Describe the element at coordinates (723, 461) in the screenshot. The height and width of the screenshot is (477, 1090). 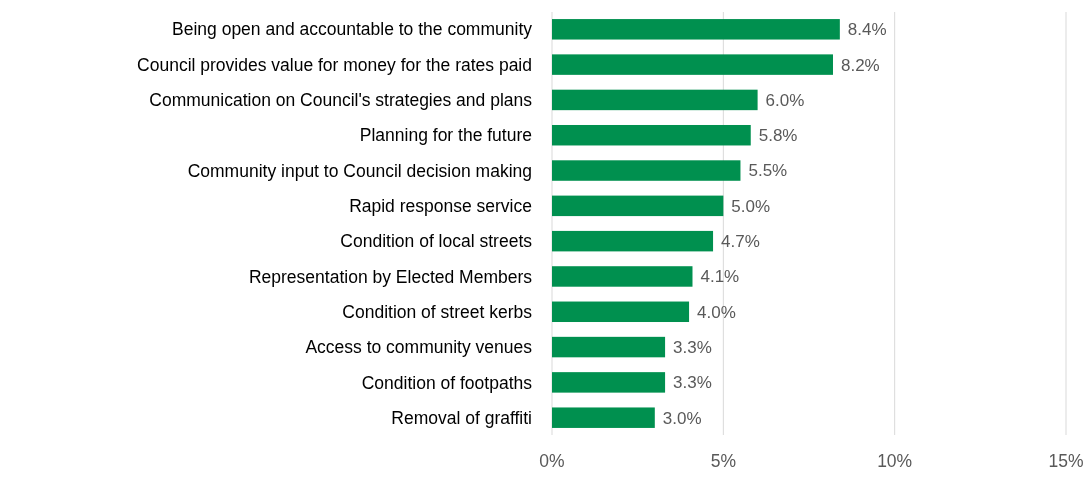
I see `x-tick-label: 5%` at that location.